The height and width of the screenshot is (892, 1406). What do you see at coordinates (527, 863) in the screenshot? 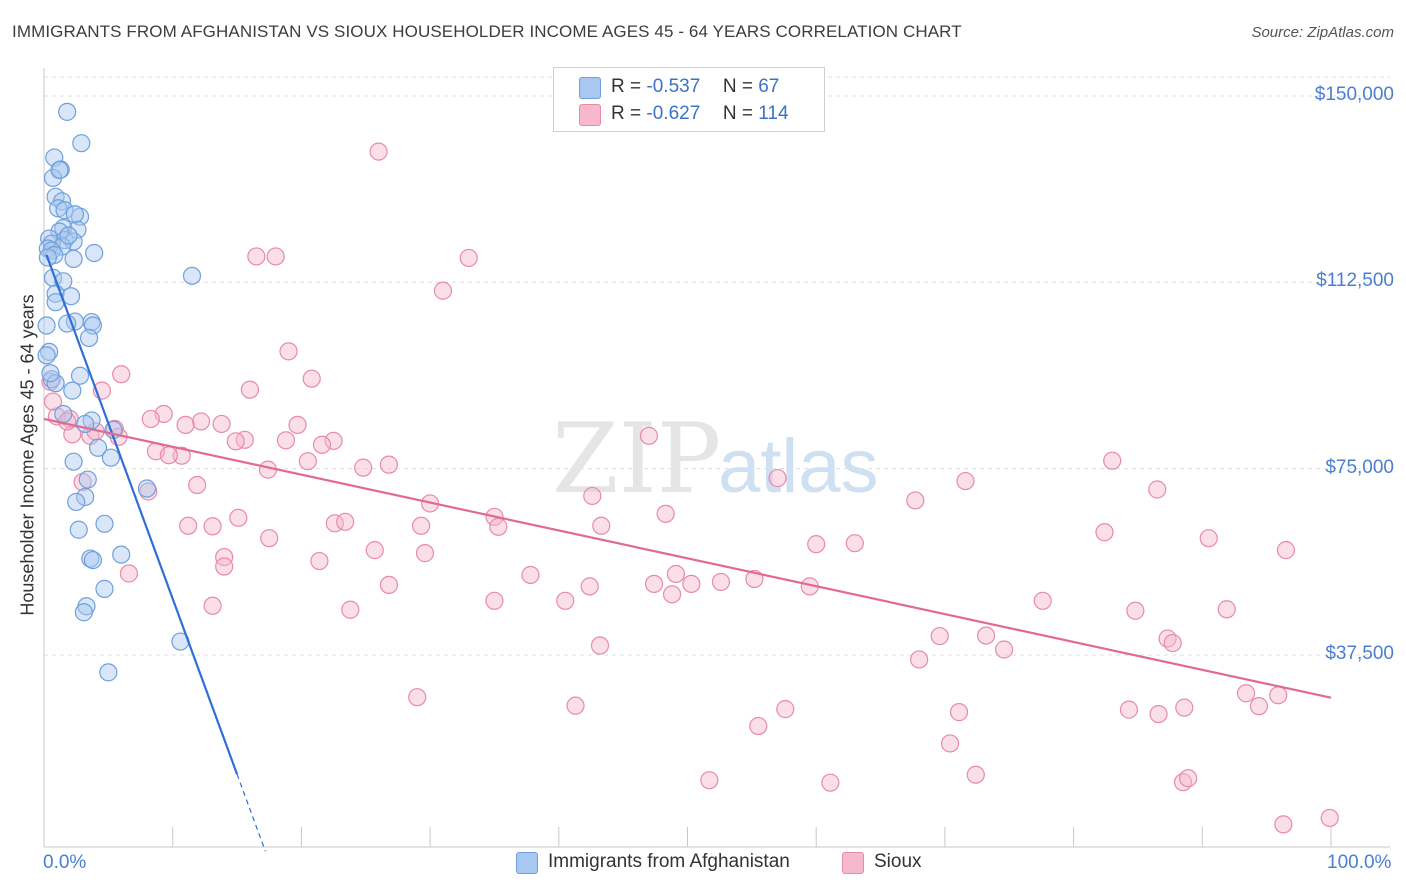
I see `legend-swatch-afghanistan` at bounding box center [527, 863].